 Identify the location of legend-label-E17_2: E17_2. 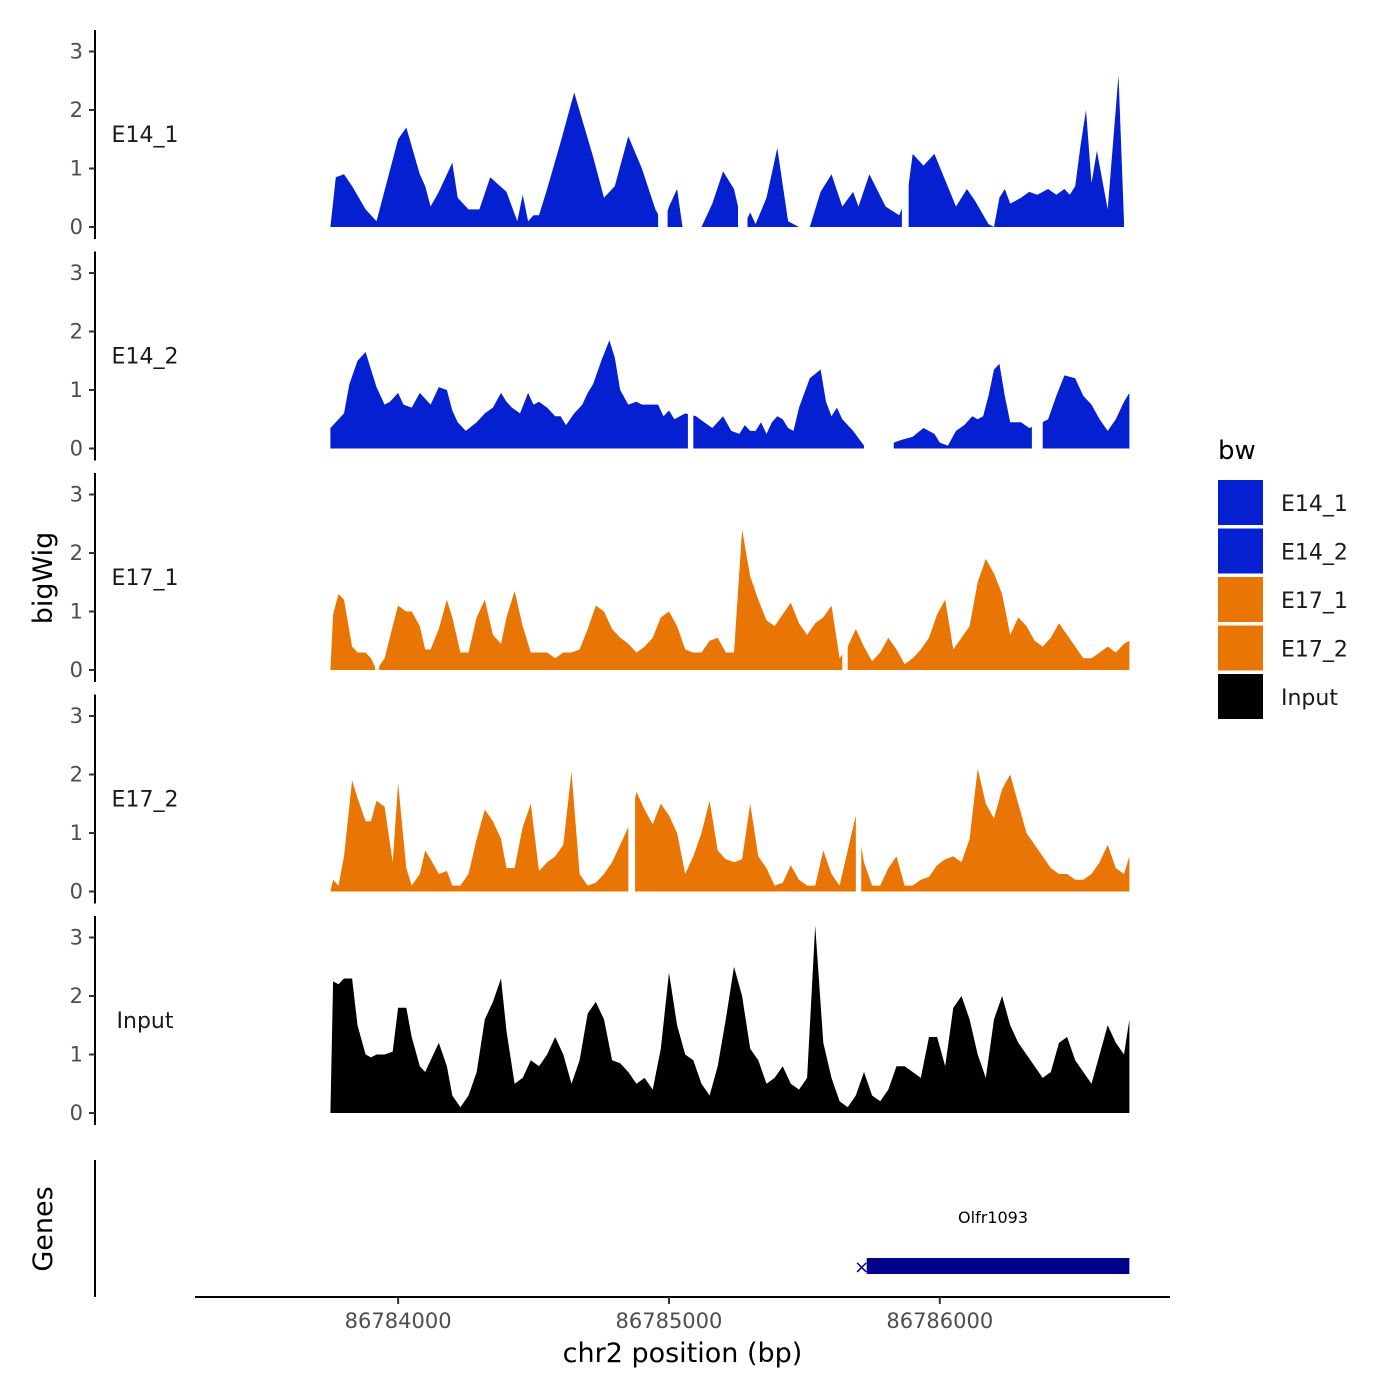
(1314, 650).